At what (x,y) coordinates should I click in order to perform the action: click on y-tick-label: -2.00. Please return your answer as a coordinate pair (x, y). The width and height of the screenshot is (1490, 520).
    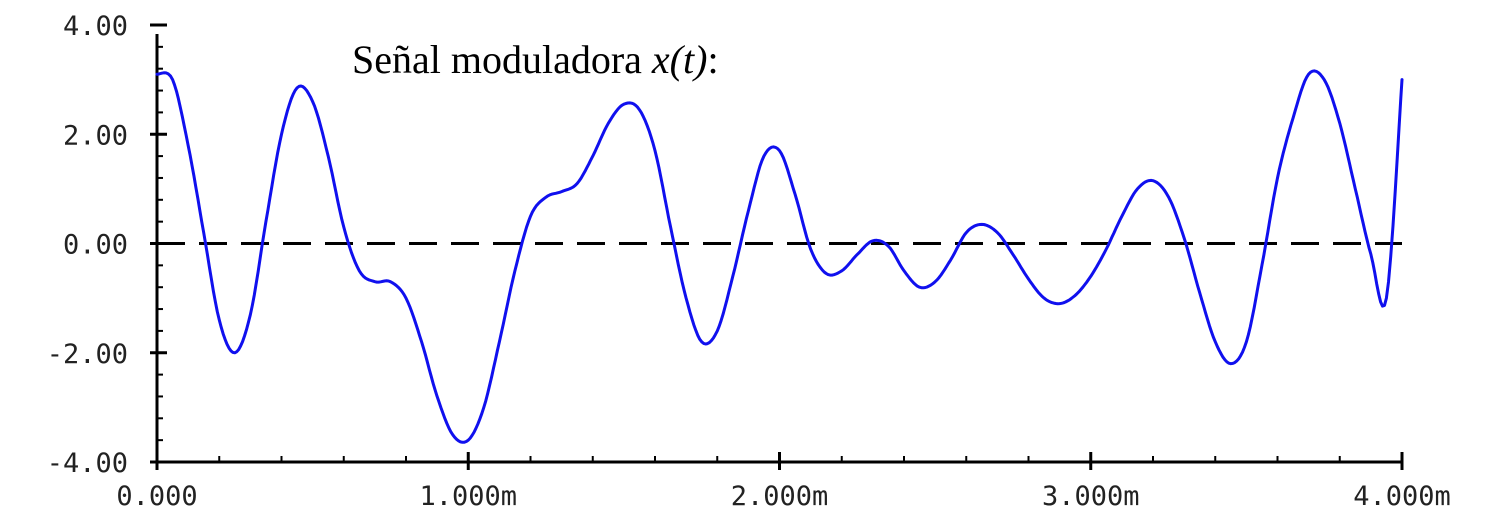
    Looking at the image, I should click on (87, 354).